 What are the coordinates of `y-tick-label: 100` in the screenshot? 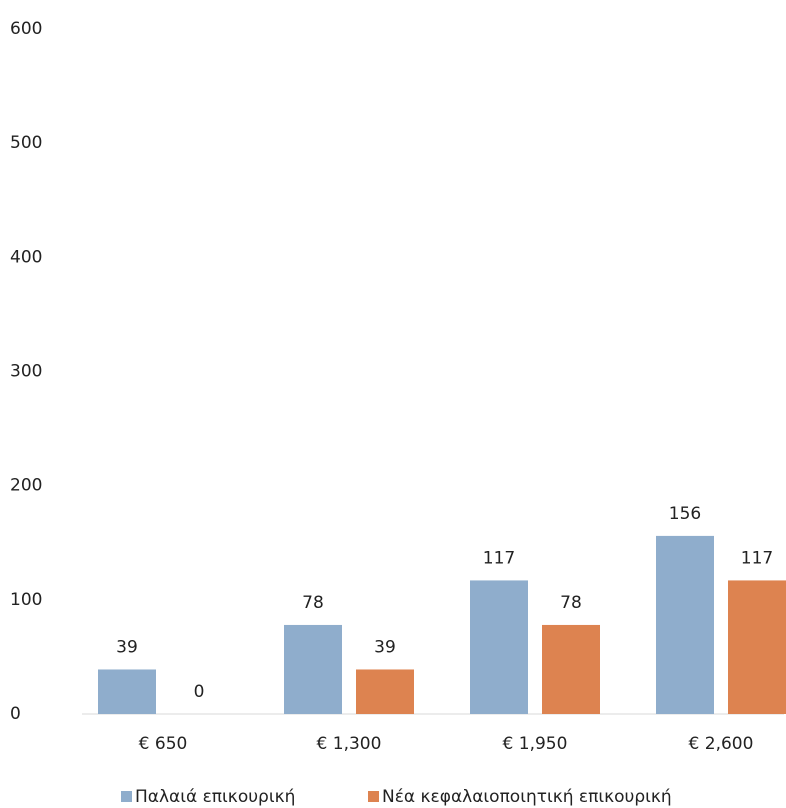 It's located at (26, 600).